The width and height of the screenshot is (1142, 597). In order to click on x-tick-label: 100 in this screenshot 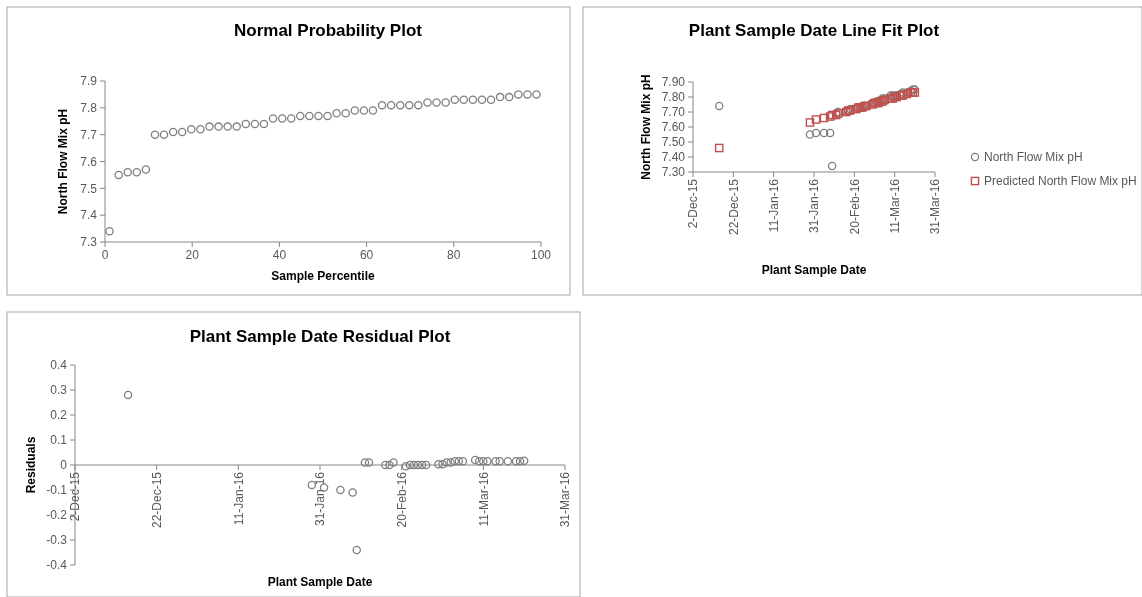, I will do `click(541, 255)`.